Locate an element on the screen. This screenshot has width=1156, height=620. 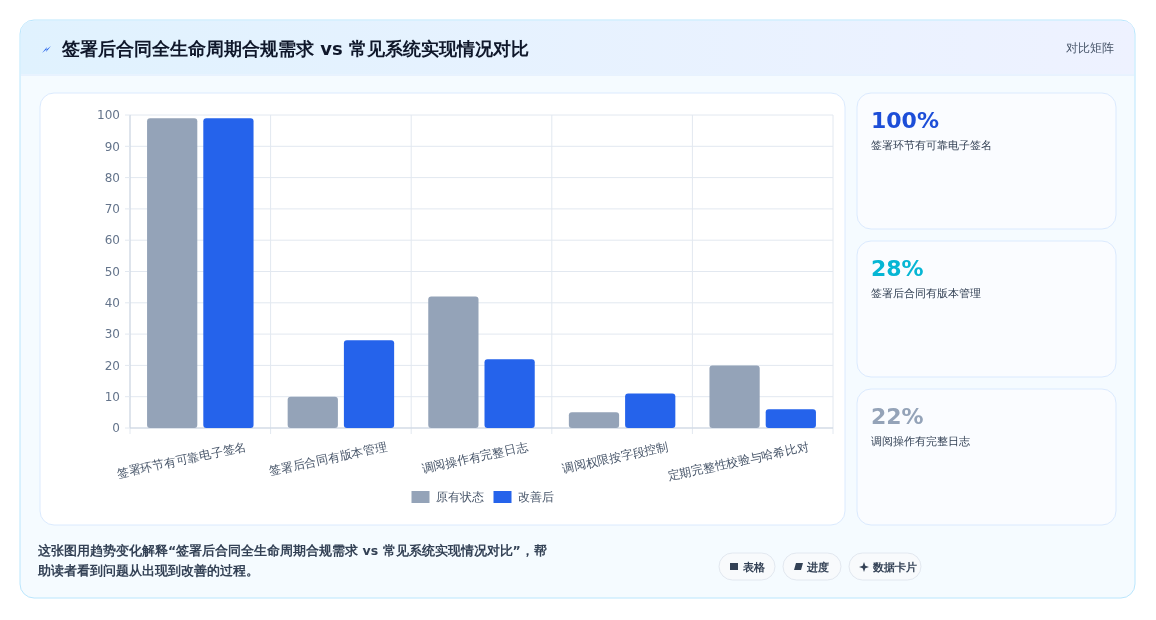
text: 22% is located at coordinates (897, 416).